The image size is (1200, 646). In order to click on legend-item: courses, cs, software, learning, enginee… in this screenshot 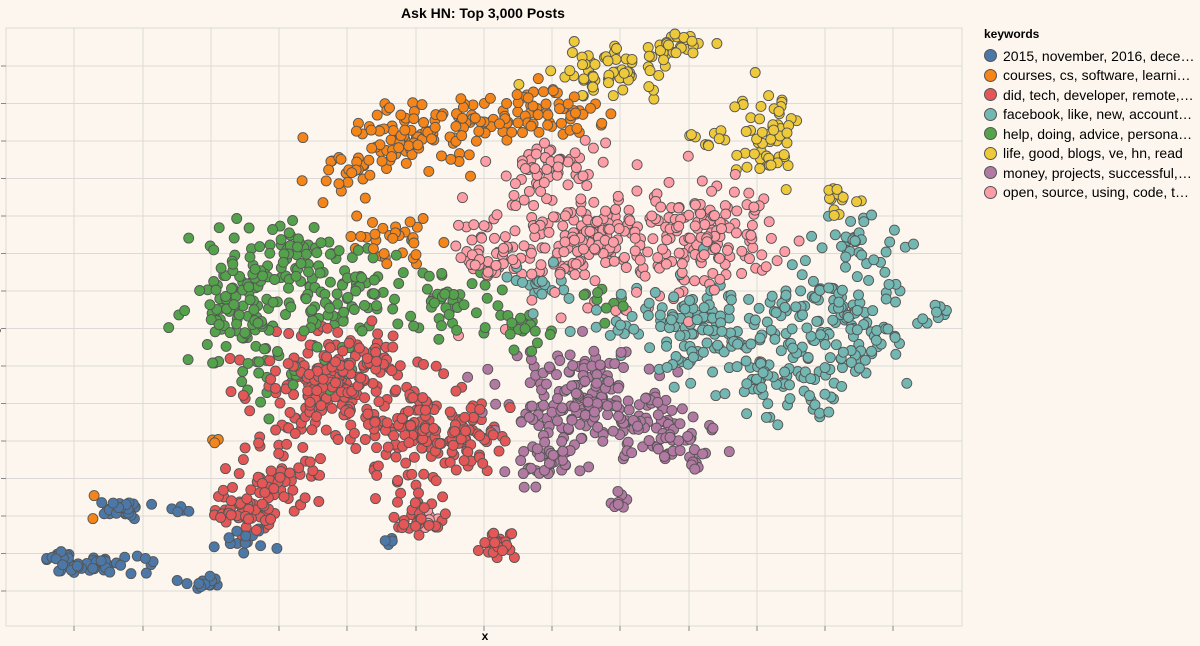, I will do `click(1091, 76)`.